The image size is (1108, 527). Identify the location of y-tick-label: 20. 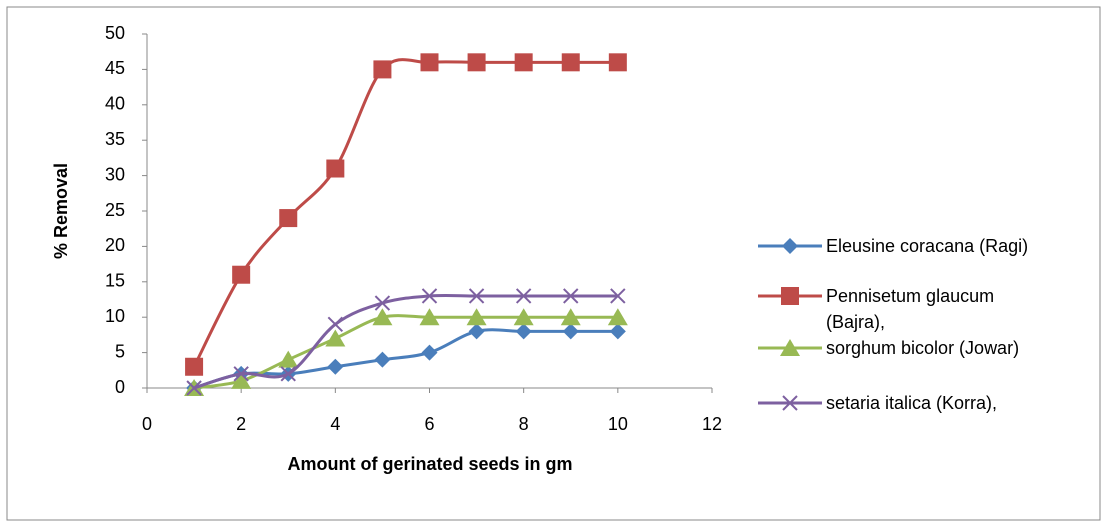
(115, 245).